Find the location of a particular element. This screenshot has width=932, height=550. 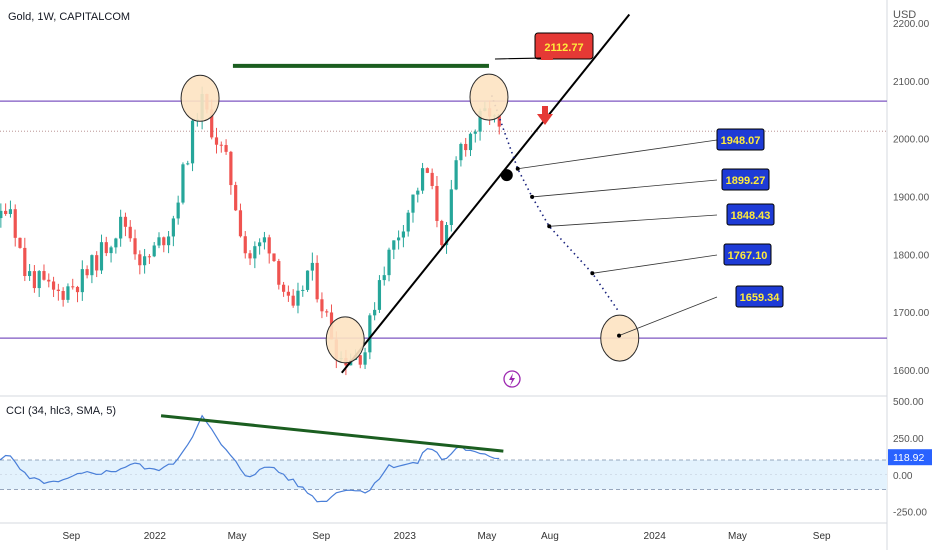

target-label-text: 1848.43 is located at coordinates (751, 216).